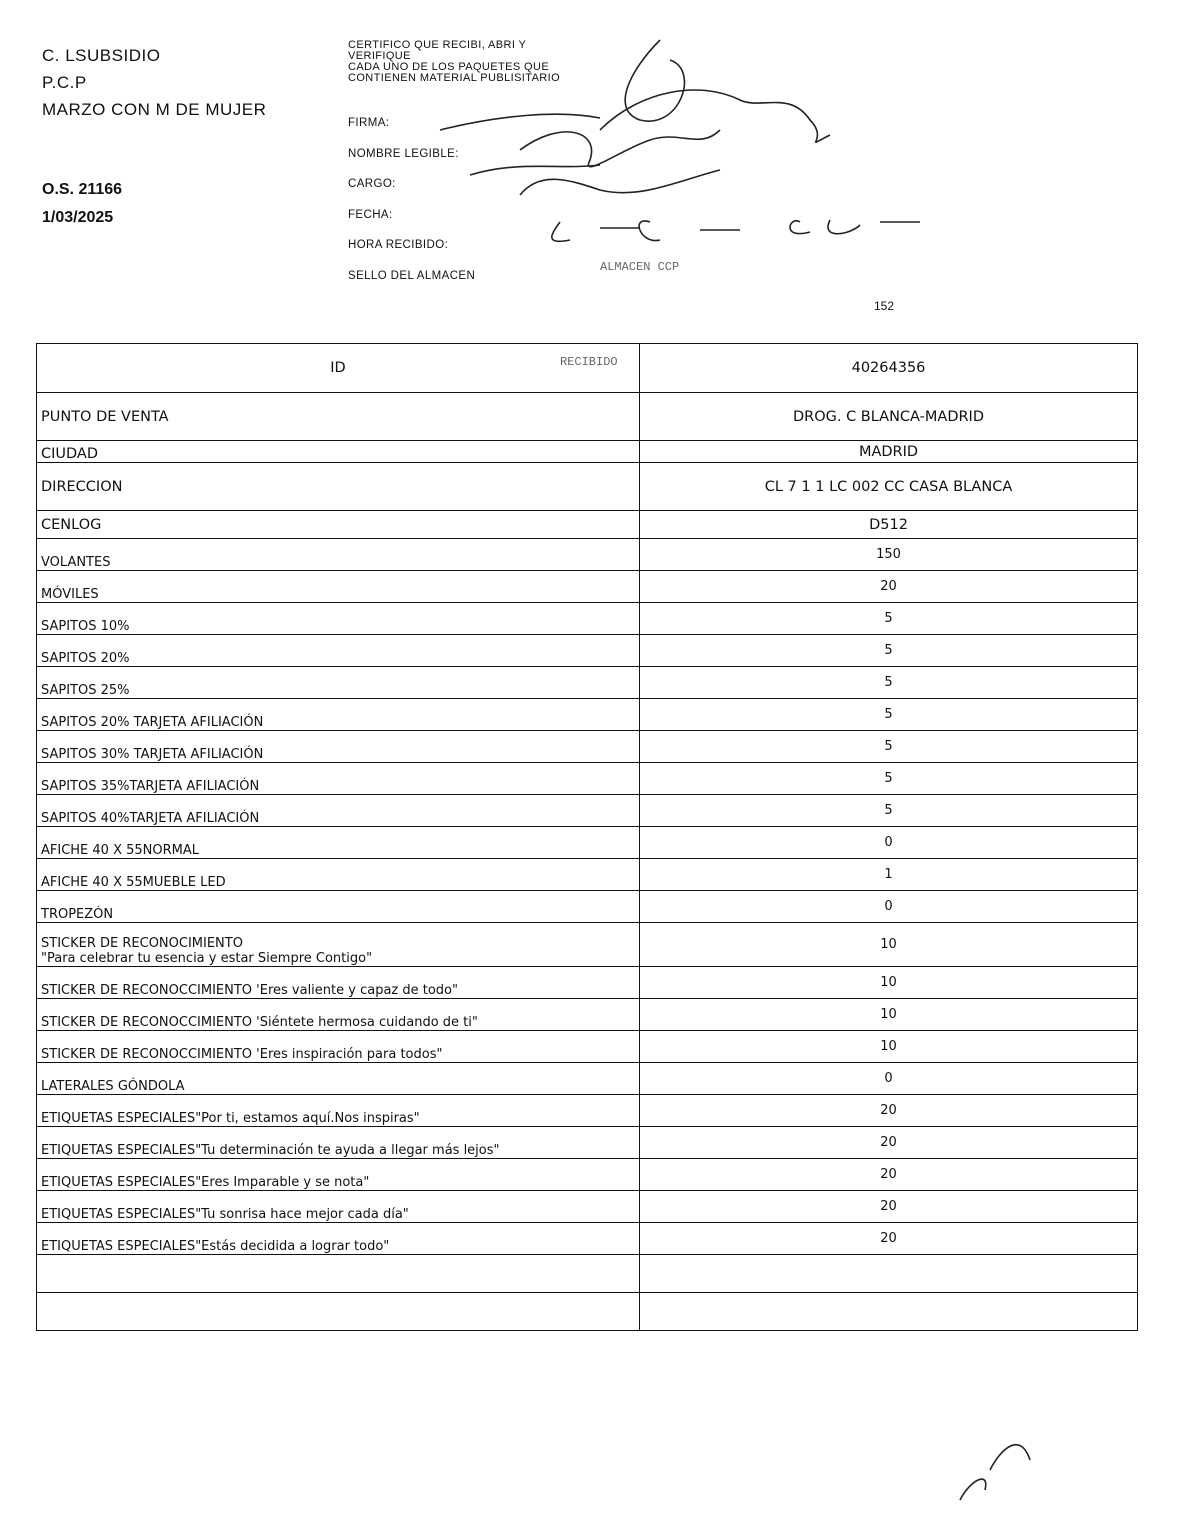  What do you see at coordinates (449, 67) in the screenshot?
I see `cert-line: CADA UNO DE LOS PAQUETES QUE` at bounding box center [449, 67].